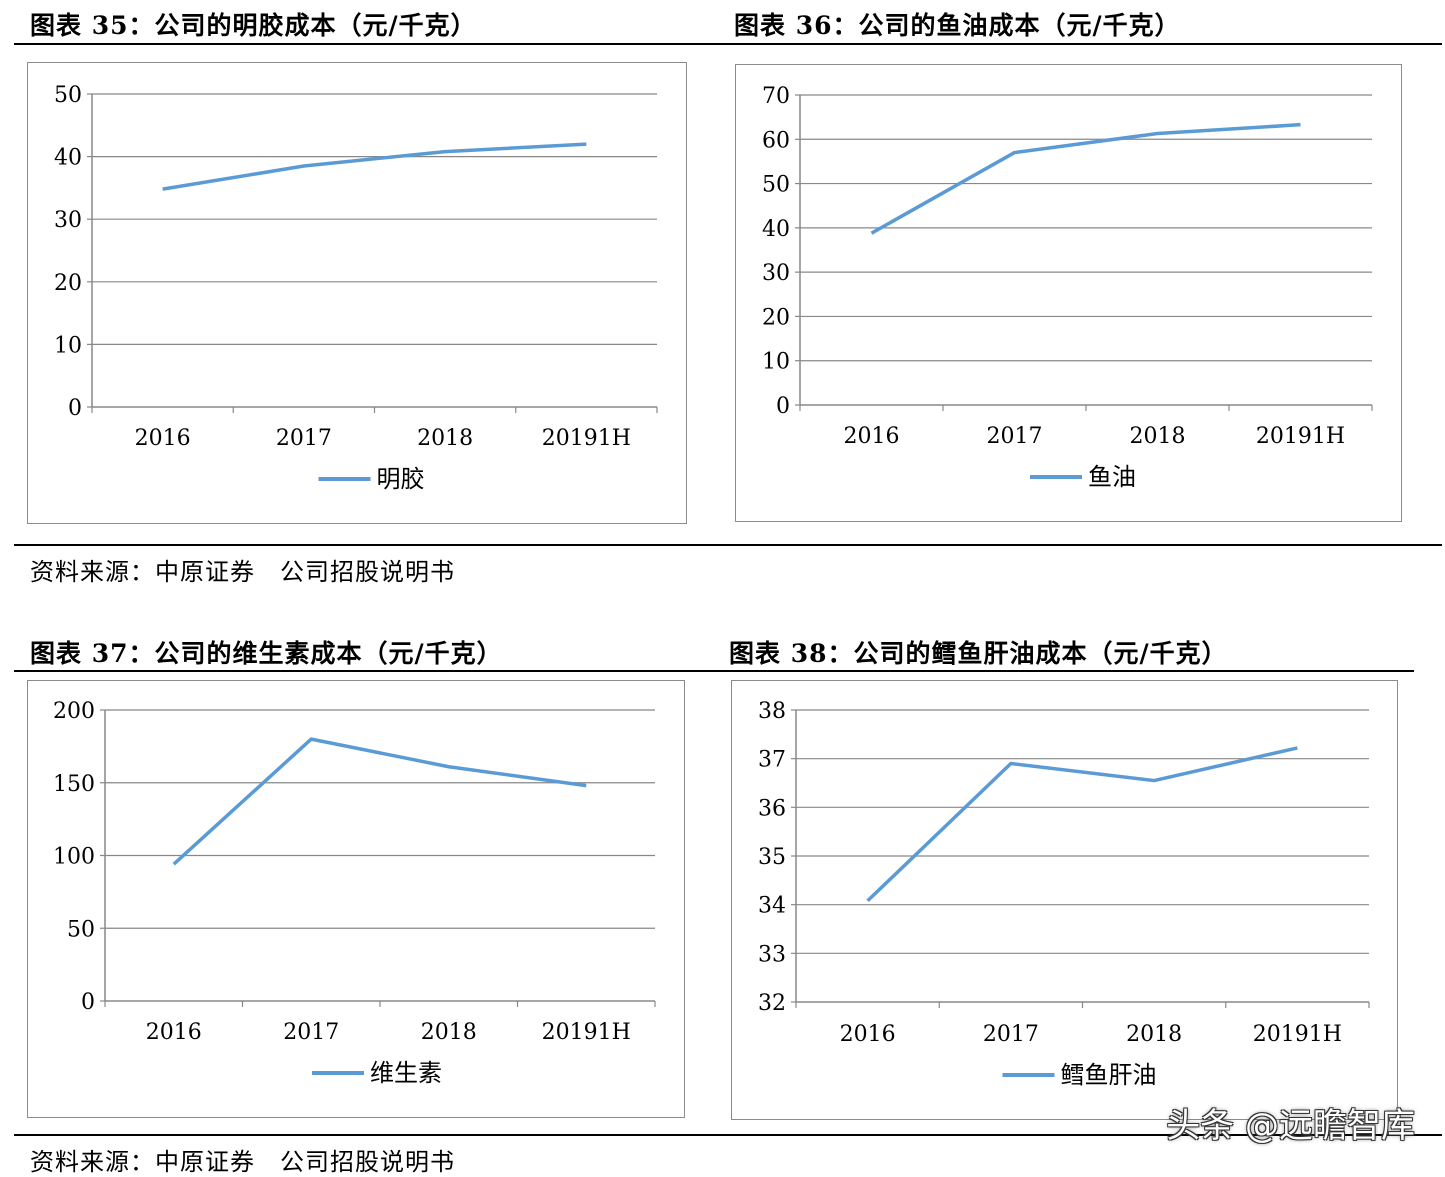 Image resolution: width=1445 pixels, height=1177 pixels. I want to click on top-bottom-rule, so click(728, 545).